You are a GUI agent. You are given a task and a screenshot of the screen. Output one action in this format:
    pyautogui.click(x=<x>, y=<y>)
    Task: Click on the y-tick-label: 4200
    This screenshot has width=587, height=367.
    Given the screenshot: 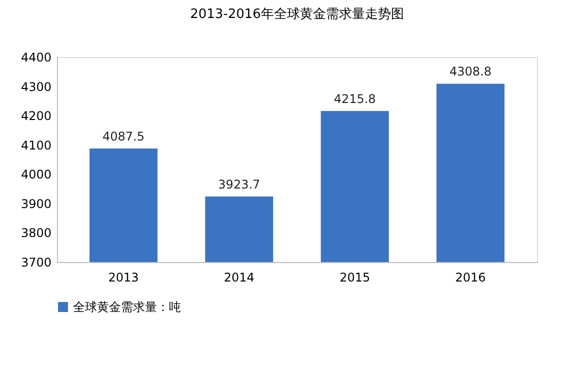 What is the action you would take?
    pyautogui.click(x=36, y=116)
    